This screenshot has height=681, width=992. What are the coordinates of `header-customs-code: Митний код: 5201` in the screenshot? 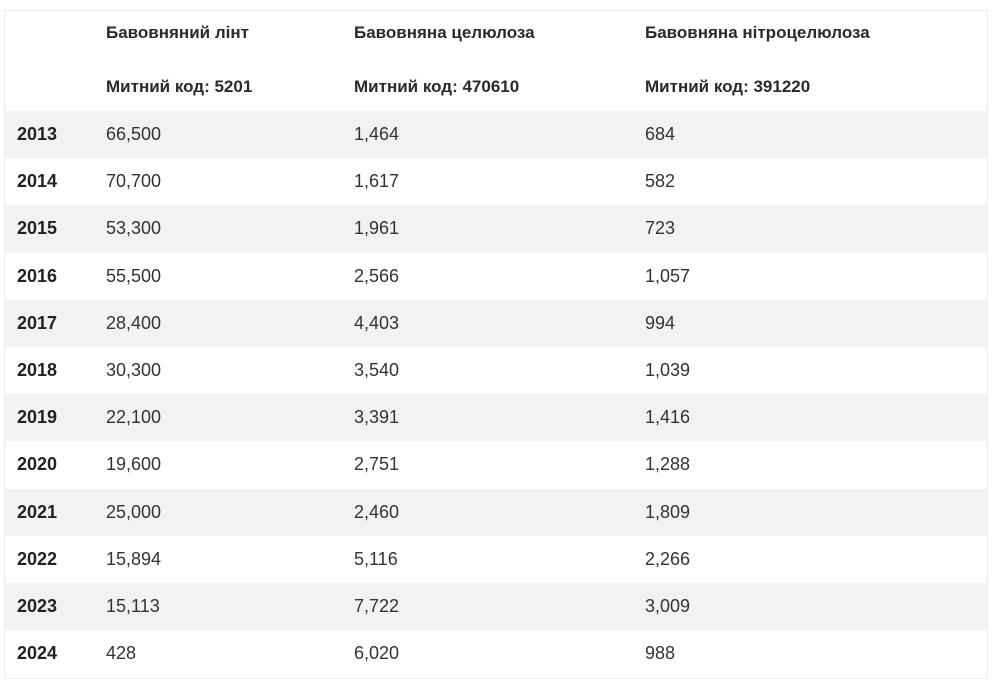 It's located at (179, 86).